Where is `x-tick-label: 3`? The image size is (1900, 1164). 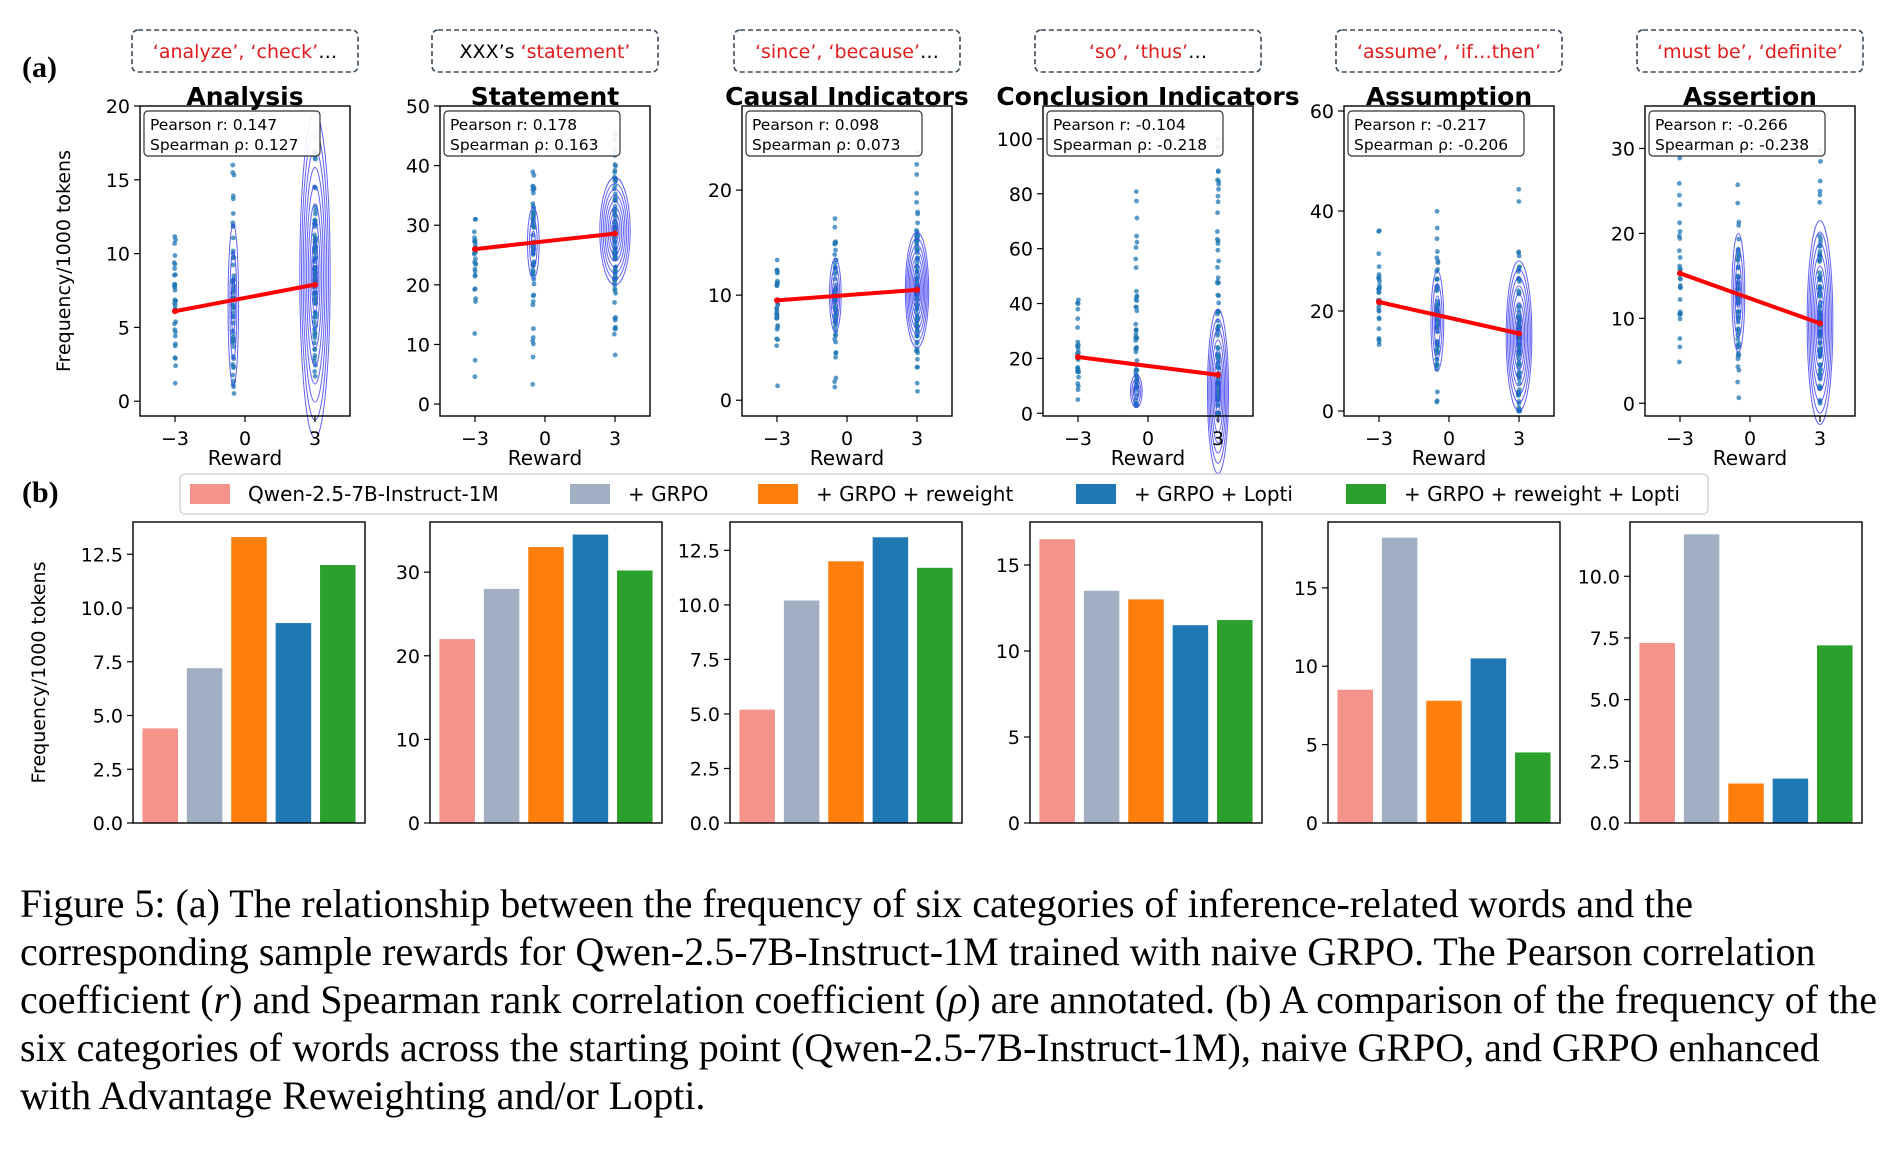 x-tick-label: 3 is located at coordinates (1218, 439).